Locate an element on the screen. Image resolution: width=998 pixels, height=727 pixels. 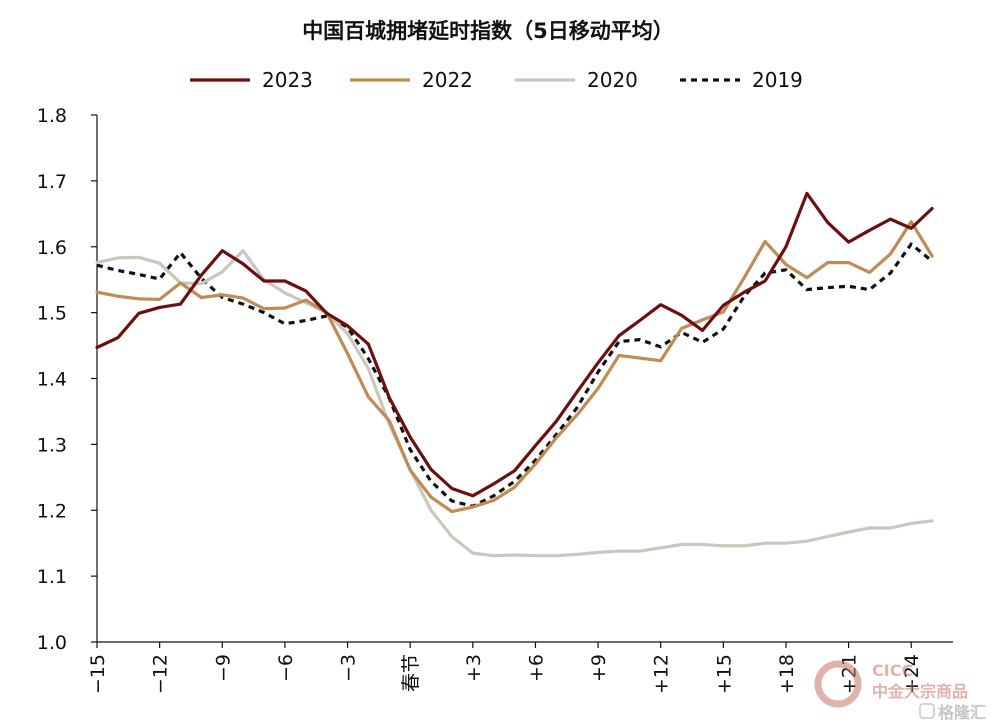
cicc-logo-icon is located at coordinates (838, 684).